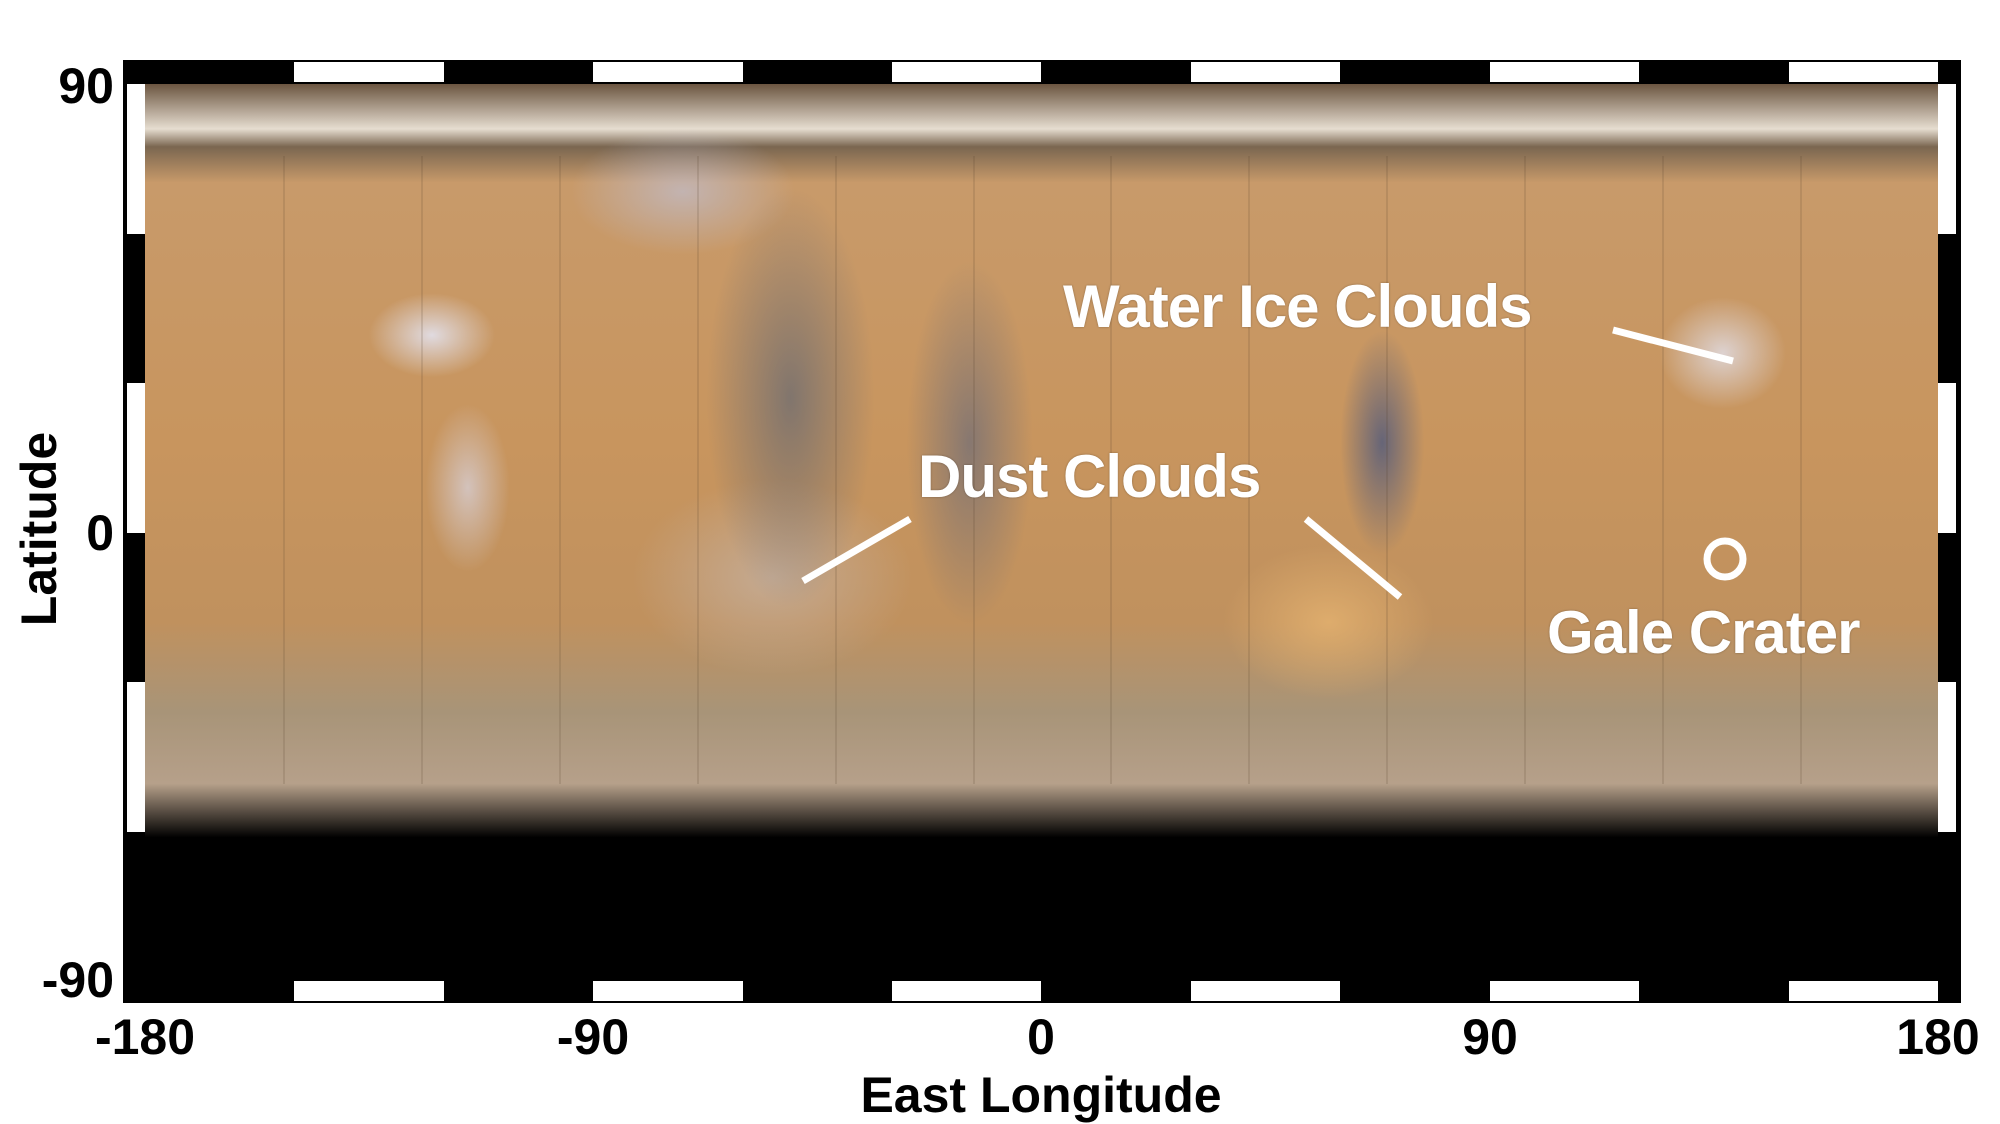 This screenshot has height=1124, width=2000. Describe the element at coordinates (1725, 559) in the screenshot. I see `gale-crater-marker` at that location.